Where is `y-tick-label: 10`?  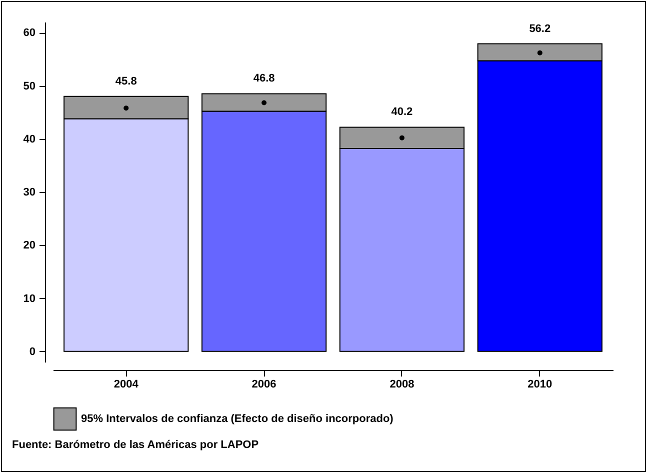
y-tick-label: 10 is located at coordinates (29, 298).